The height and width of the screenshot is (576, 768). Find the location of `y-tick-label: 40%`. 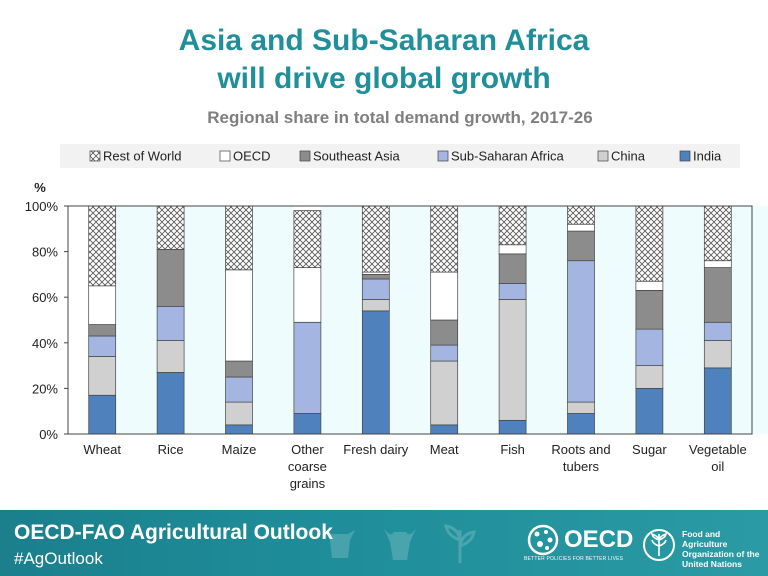

y-tick-label: 40% is located at coordinates (45, 343).